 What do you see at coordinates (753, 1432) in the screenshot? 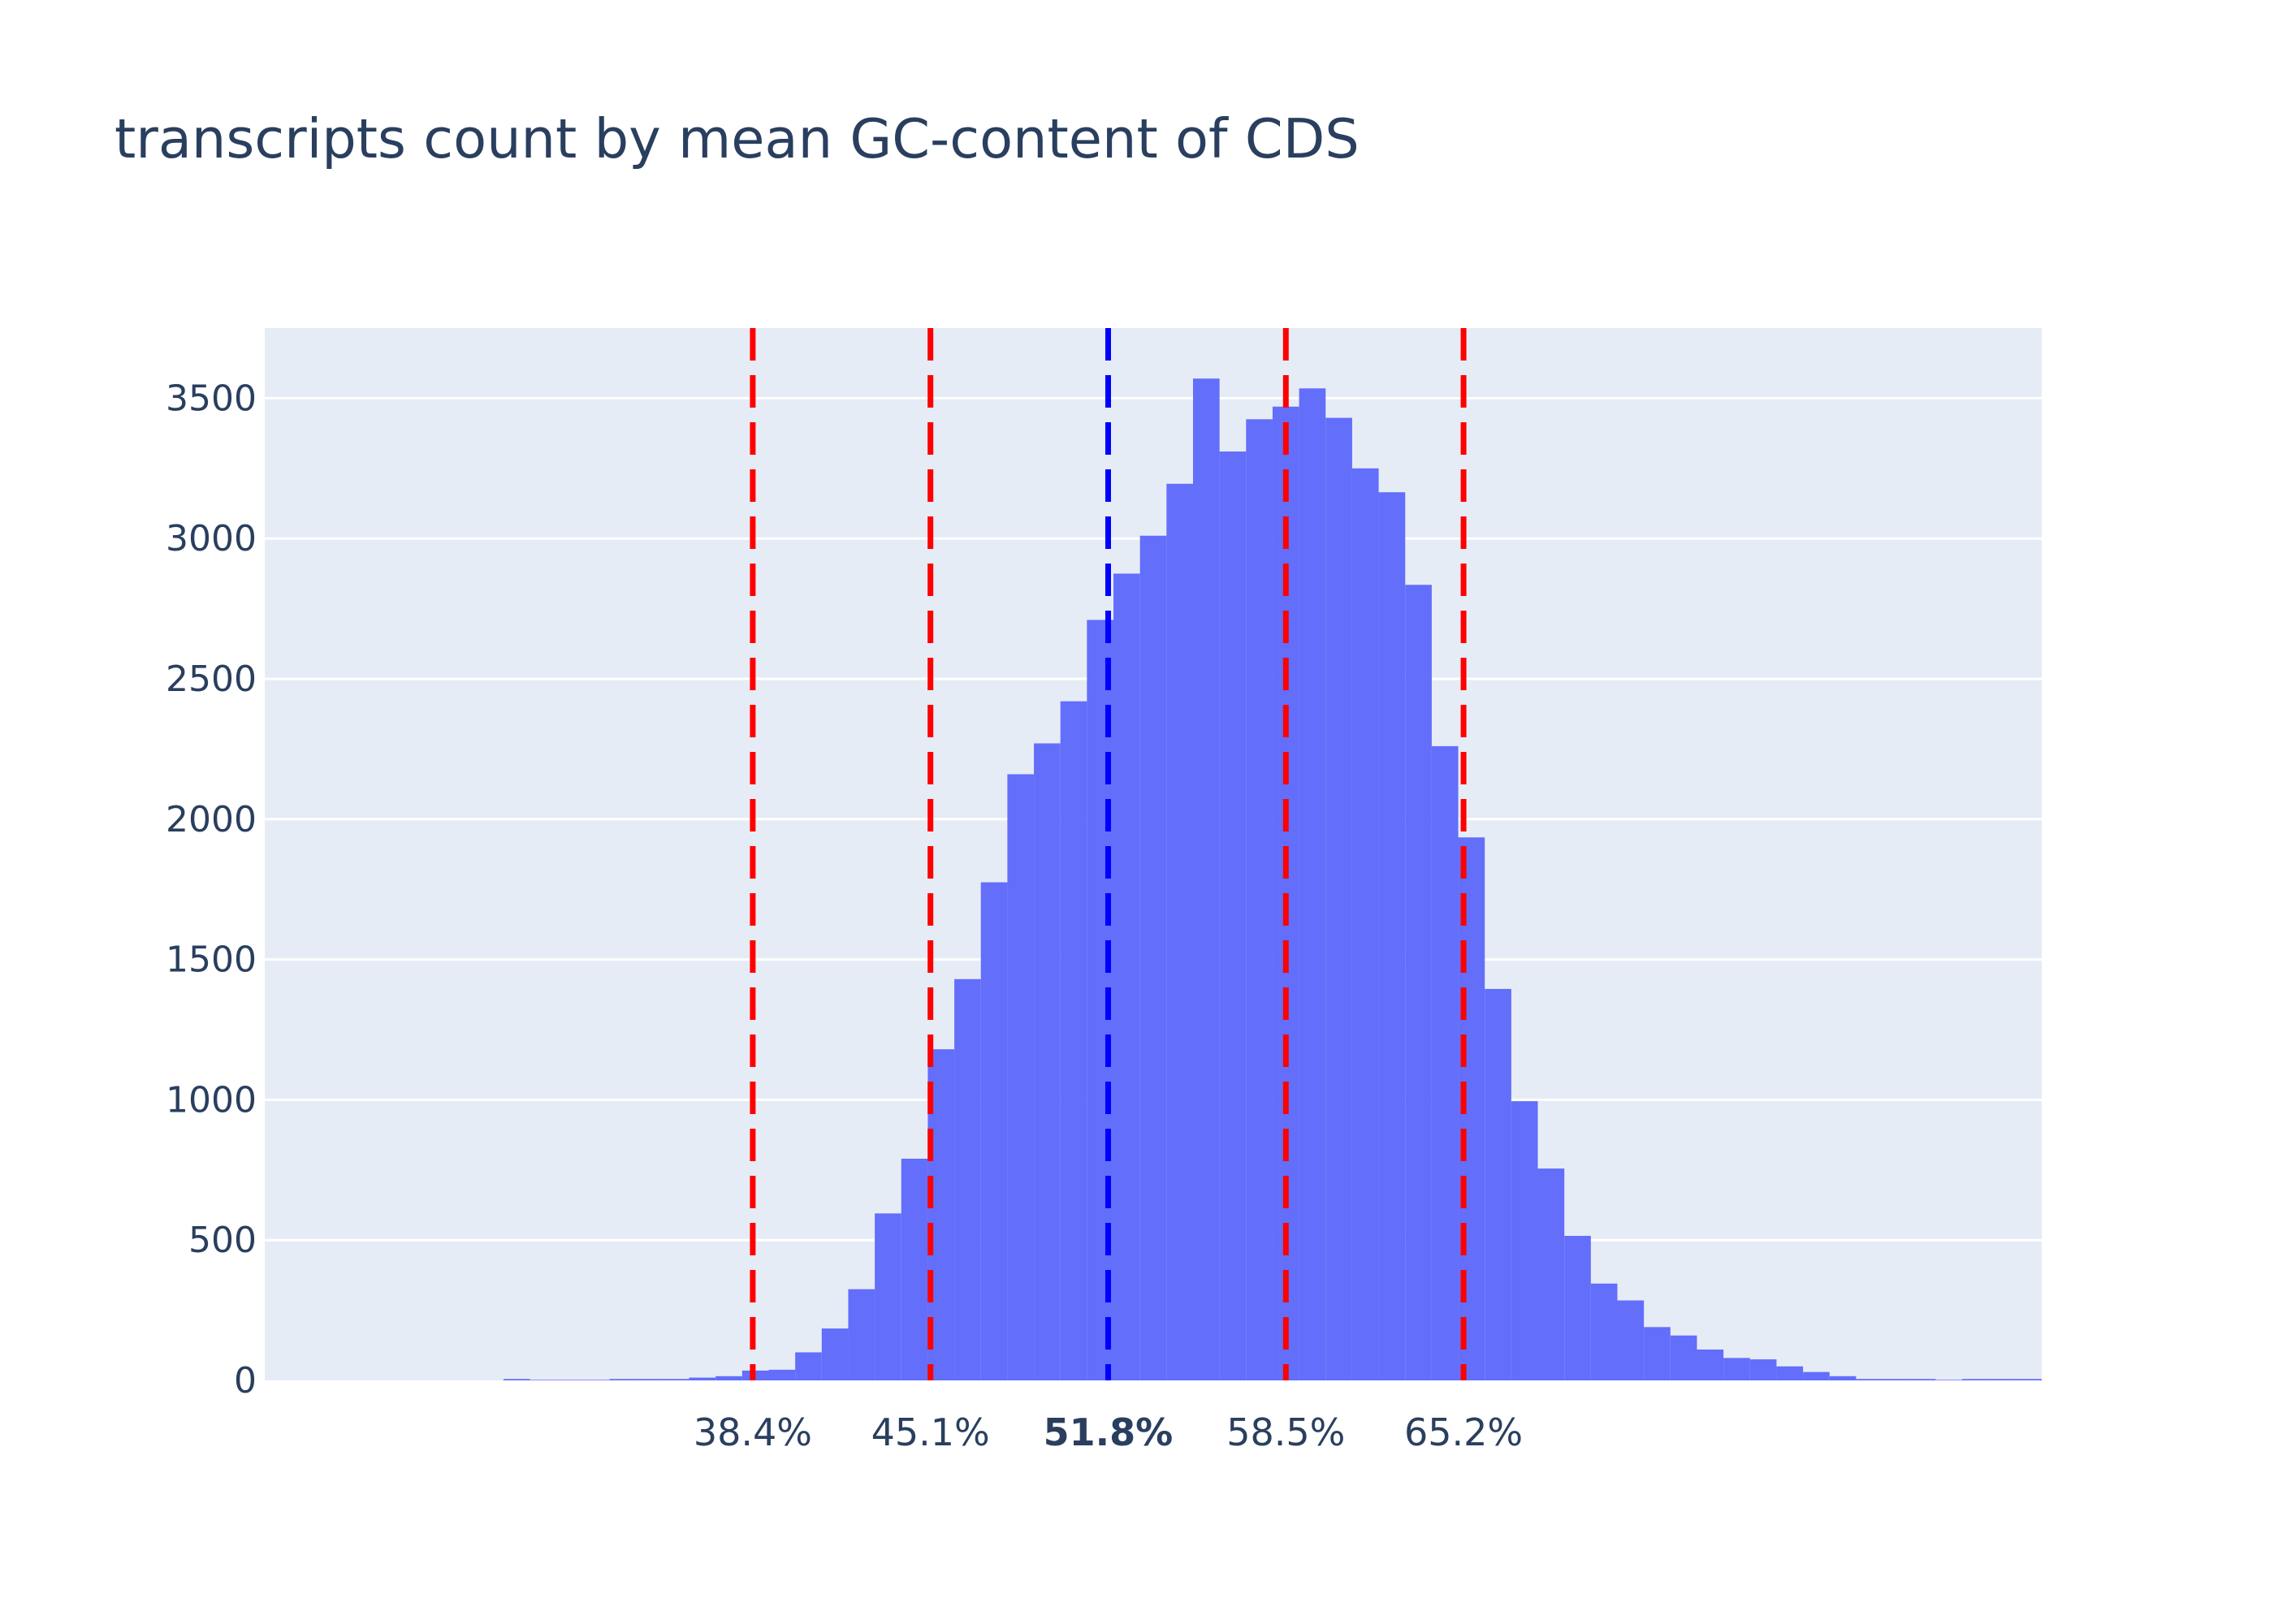
I see `x-tick-label: 38.4%` at bounding box center [753, 1432].